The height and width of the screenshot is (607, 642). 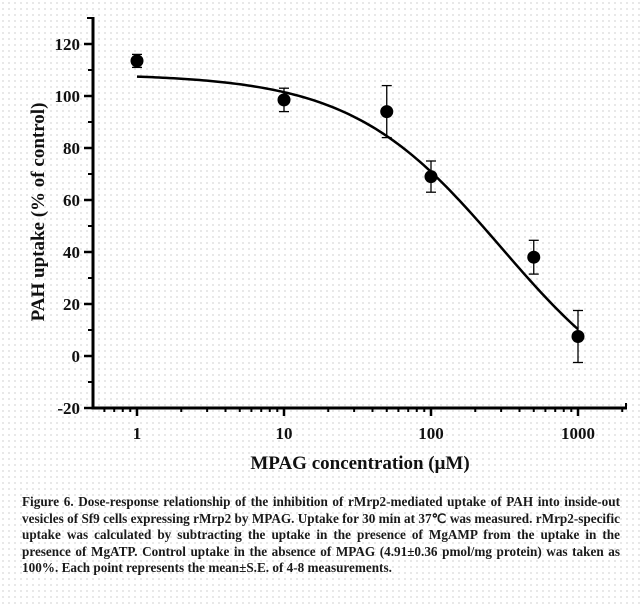 I want to click on x-tick-label: 100, so click(x=431, y=433).